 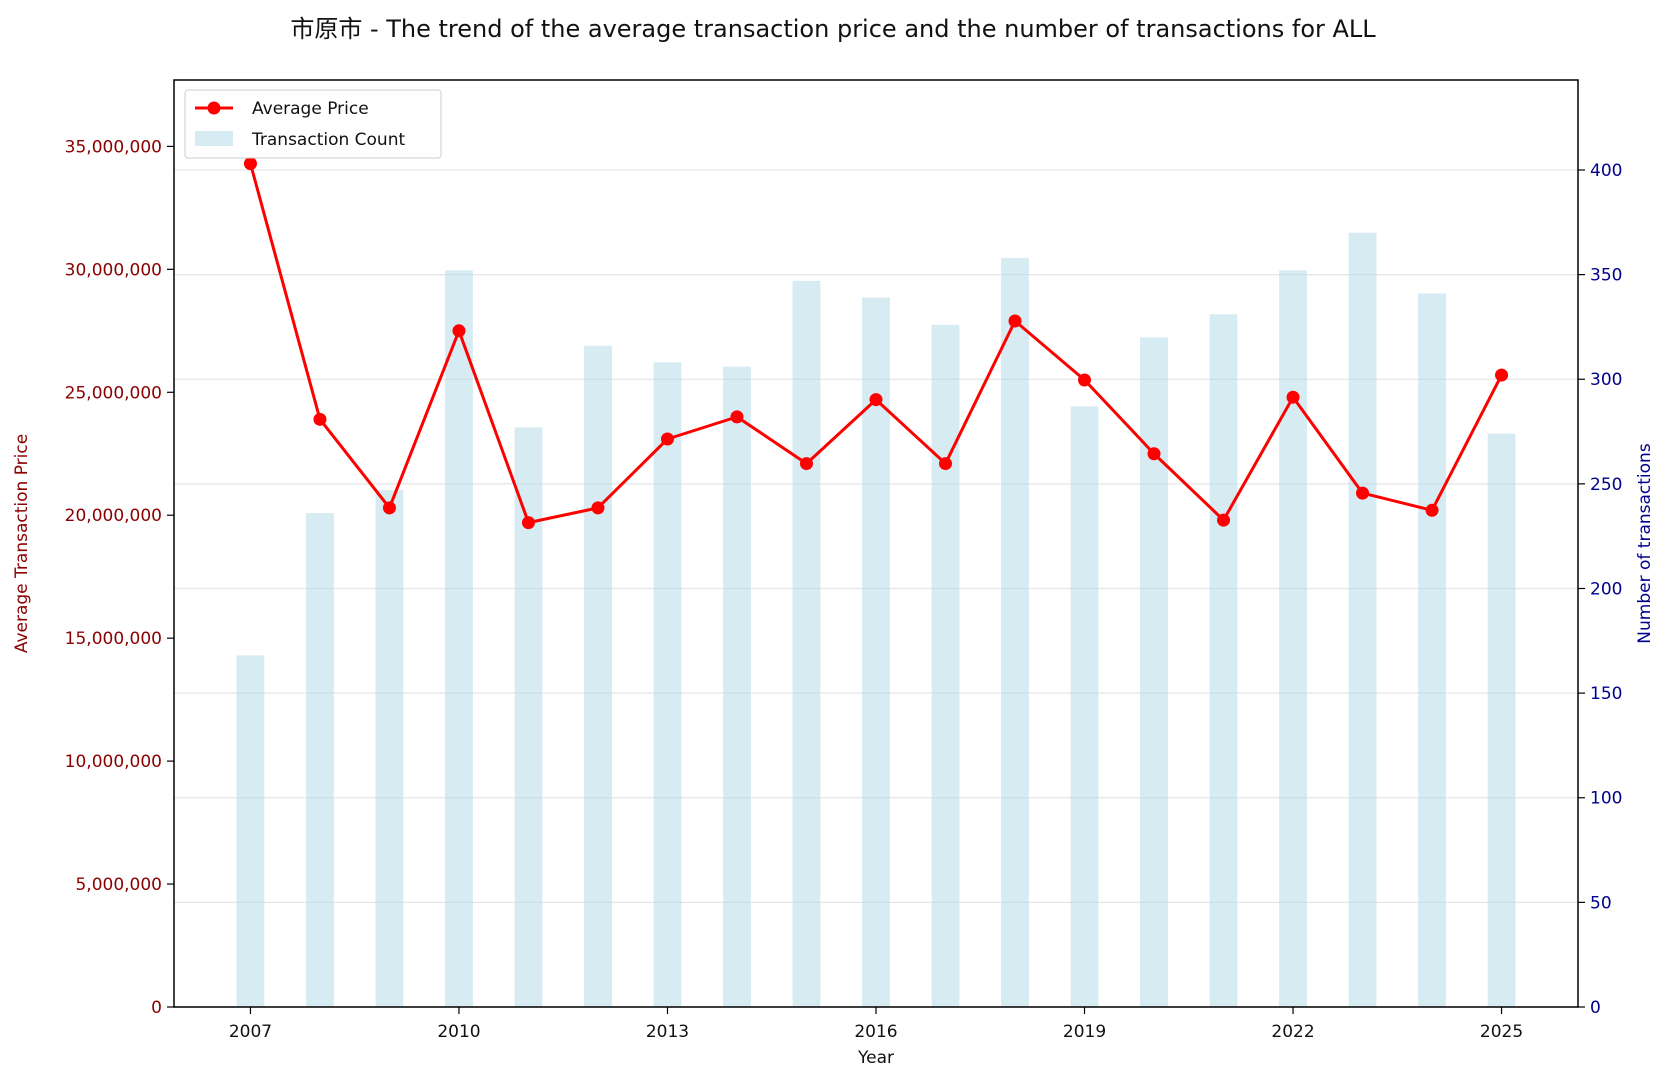 What do you see at coordinates (1084, 706) in the screenshot?
I see `bar-2019` at bounding box center [1084, 706].